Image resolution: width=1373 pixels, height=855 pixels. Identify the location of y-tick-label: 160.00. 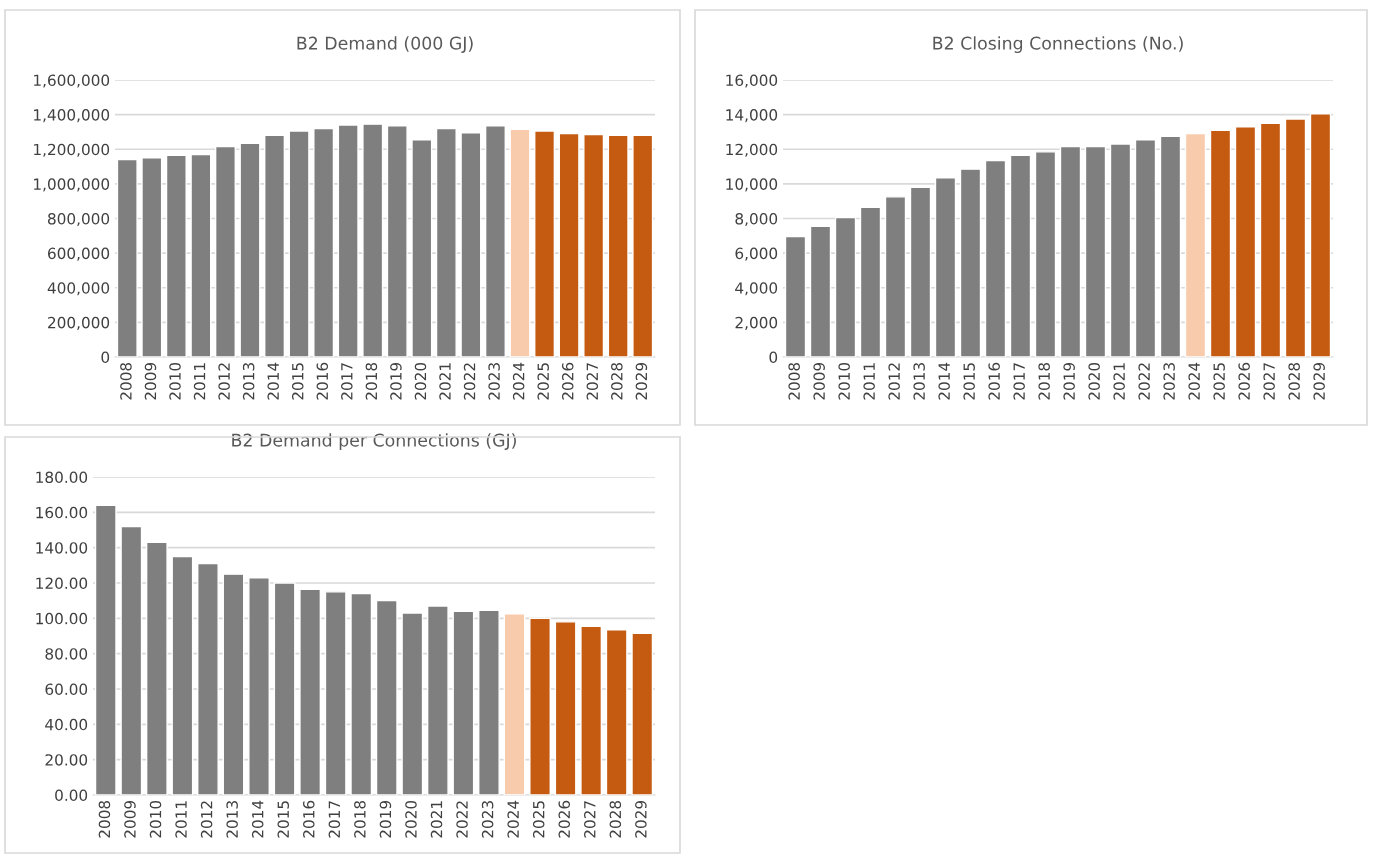
(62, 512).